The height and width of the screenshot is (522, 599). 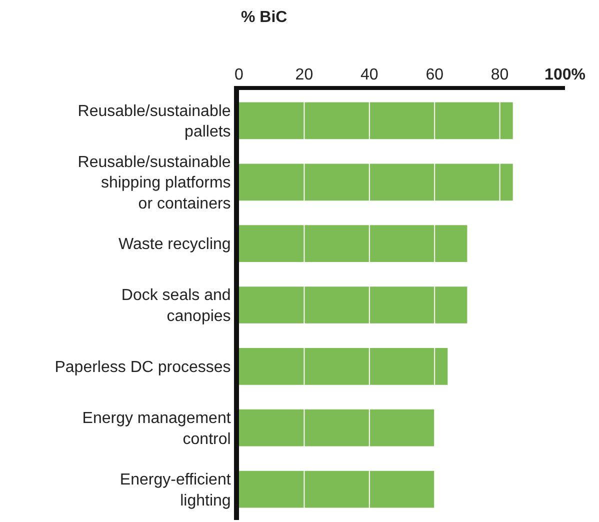 I want to click on y-tick-label: Reusable/sustainable shipping platforms or containers, so click(x=154, y=183).